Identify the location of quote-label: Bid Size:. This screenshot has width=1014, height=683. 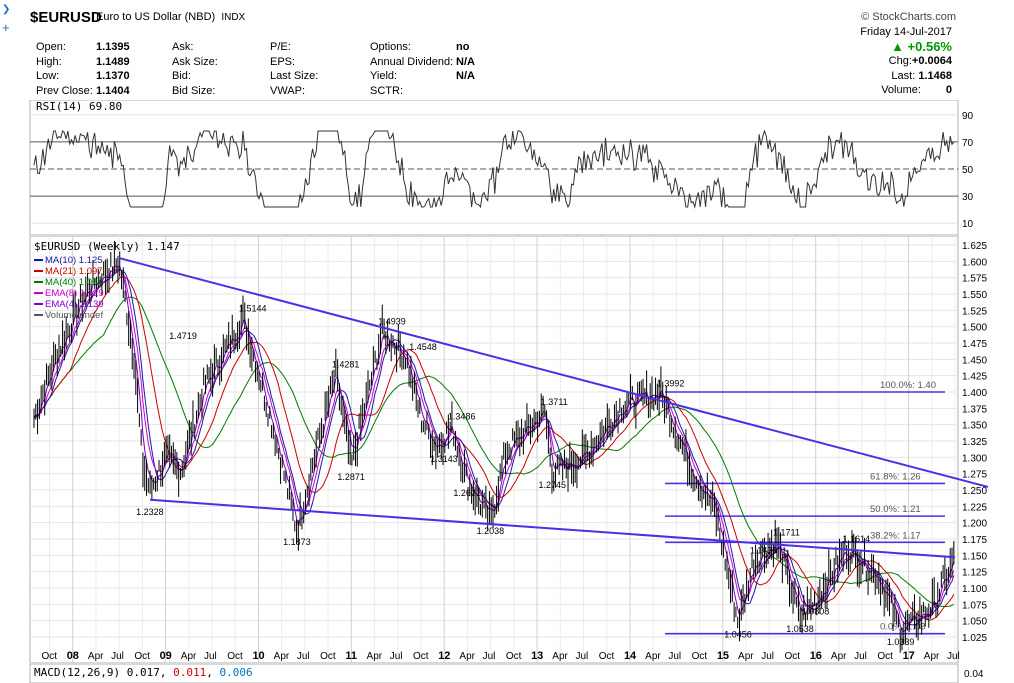
(194, 90).